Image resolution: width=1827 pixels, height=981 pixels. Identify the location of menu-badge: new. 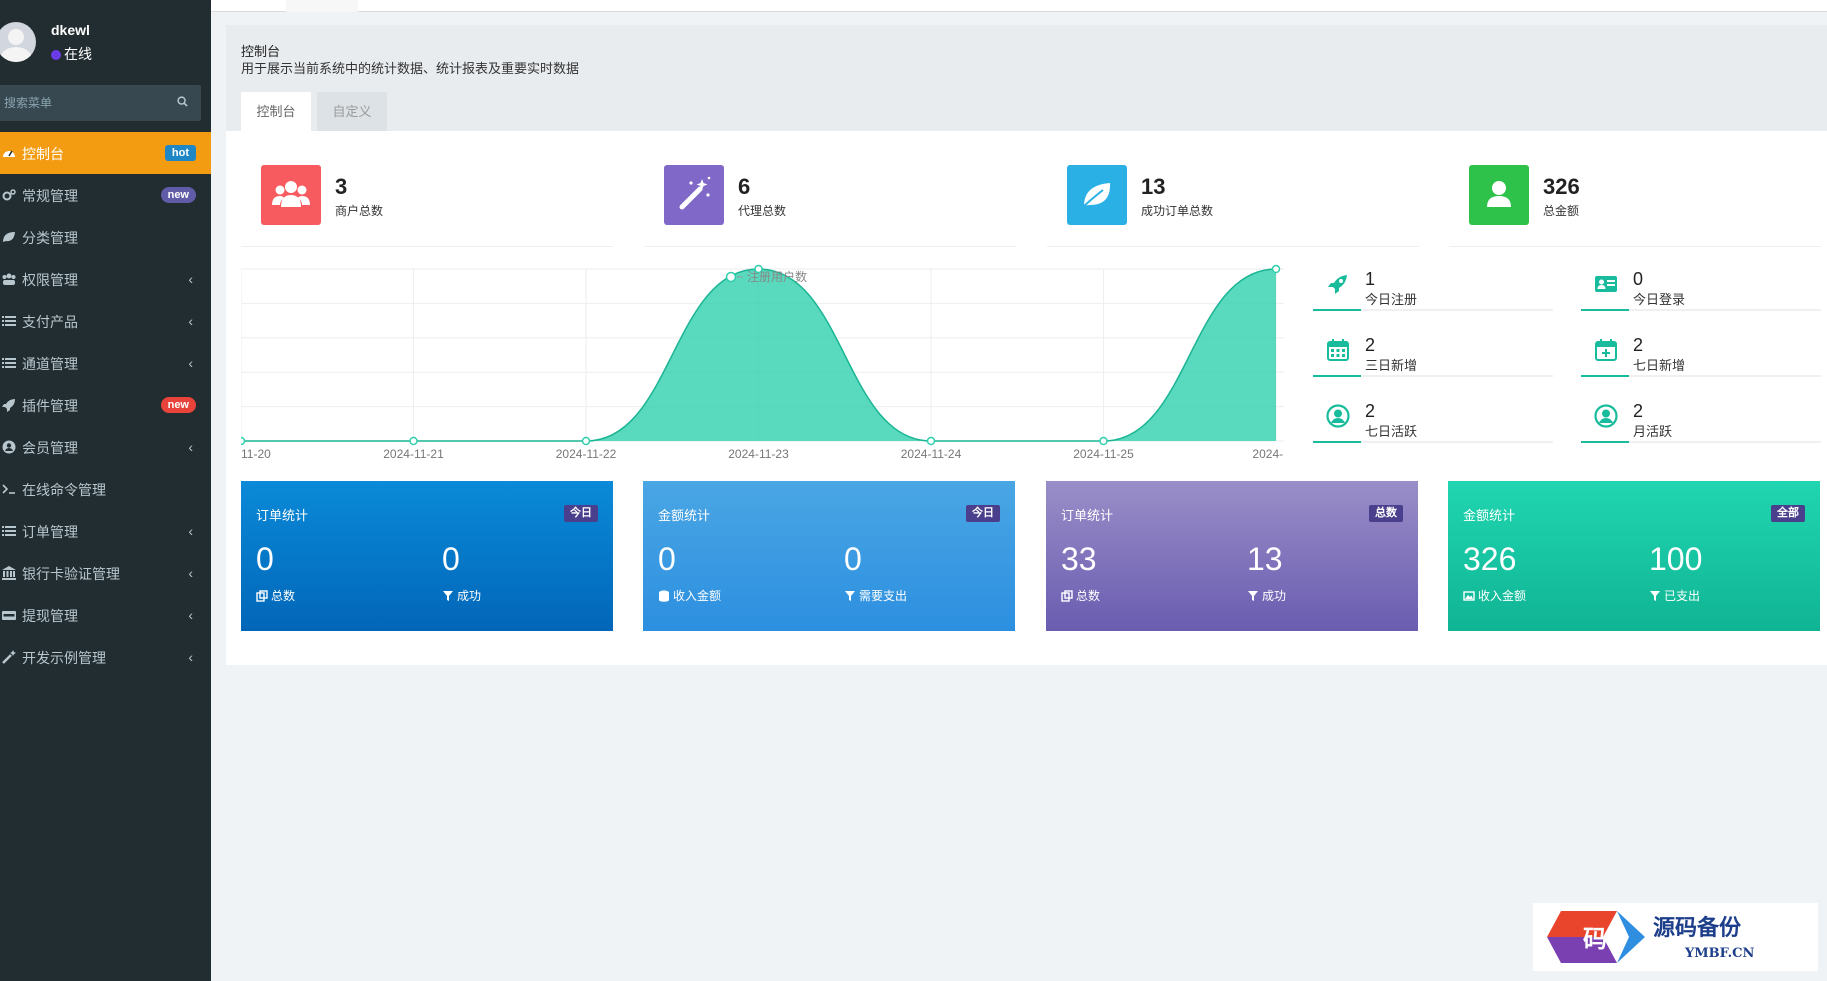
(178, 195).